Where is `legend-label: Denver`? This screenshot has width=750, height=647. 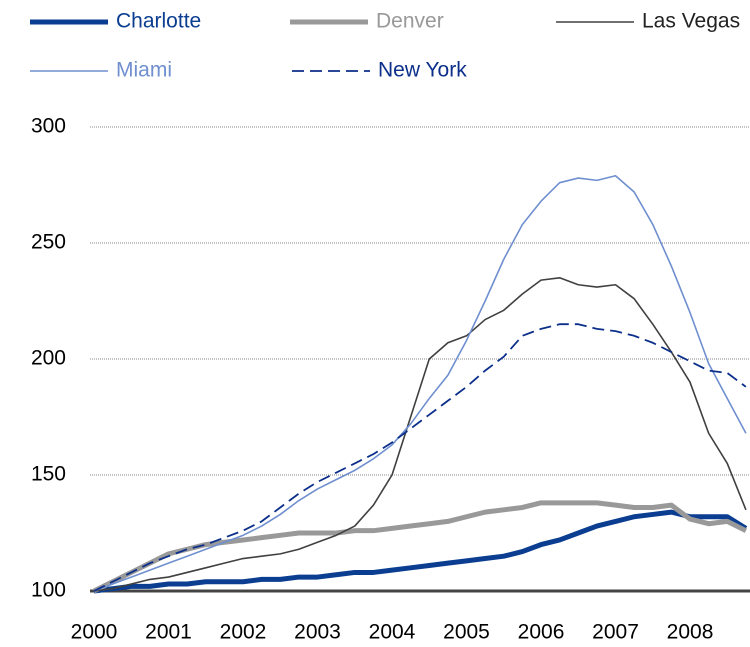 legend-label: Denver is located at coordinates (410, 21).